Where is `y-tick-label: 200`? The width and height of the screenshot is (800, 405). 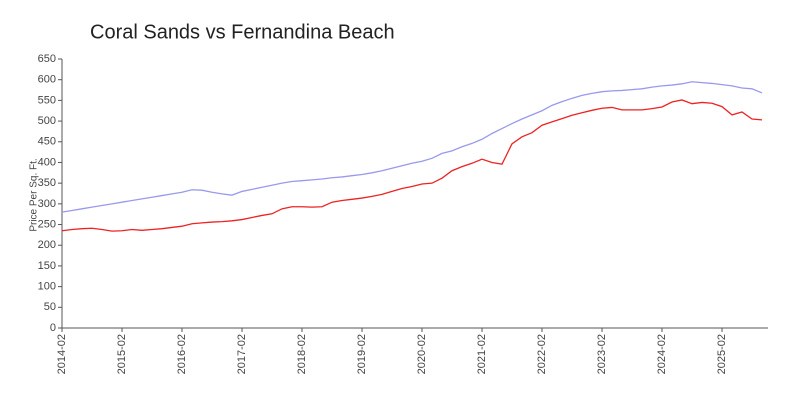
y-tick-label: 200 is located at coordinates (47, 245).